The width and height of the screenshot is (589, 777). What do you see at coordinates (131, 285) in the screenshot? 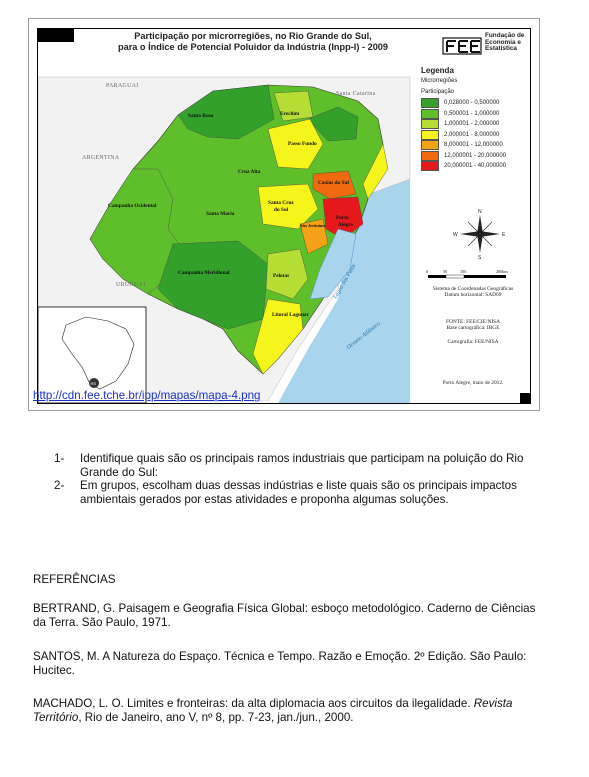
I see `label-uruguai: URUGUAI` at bounding box center [131, 285].